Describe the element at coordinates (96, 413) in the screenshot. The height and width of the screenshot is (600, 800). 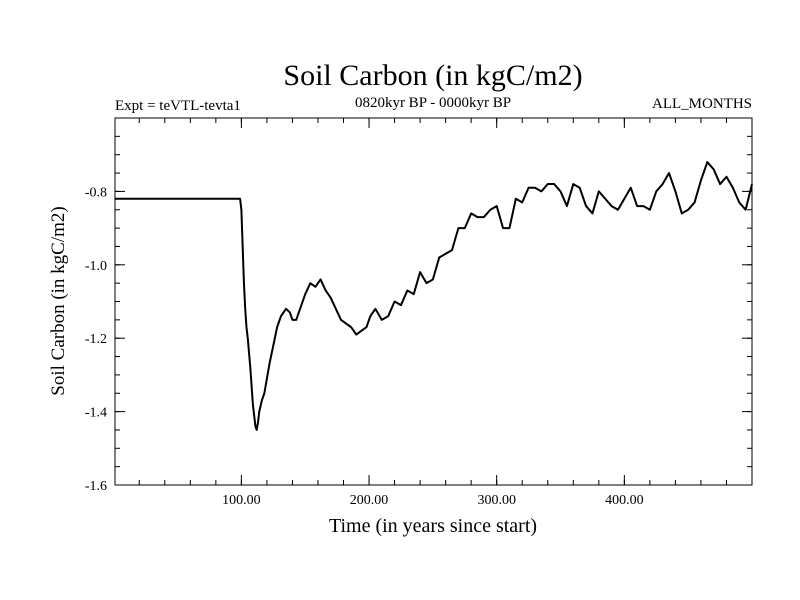
I see `y-tick-label: -1.4` at that location.